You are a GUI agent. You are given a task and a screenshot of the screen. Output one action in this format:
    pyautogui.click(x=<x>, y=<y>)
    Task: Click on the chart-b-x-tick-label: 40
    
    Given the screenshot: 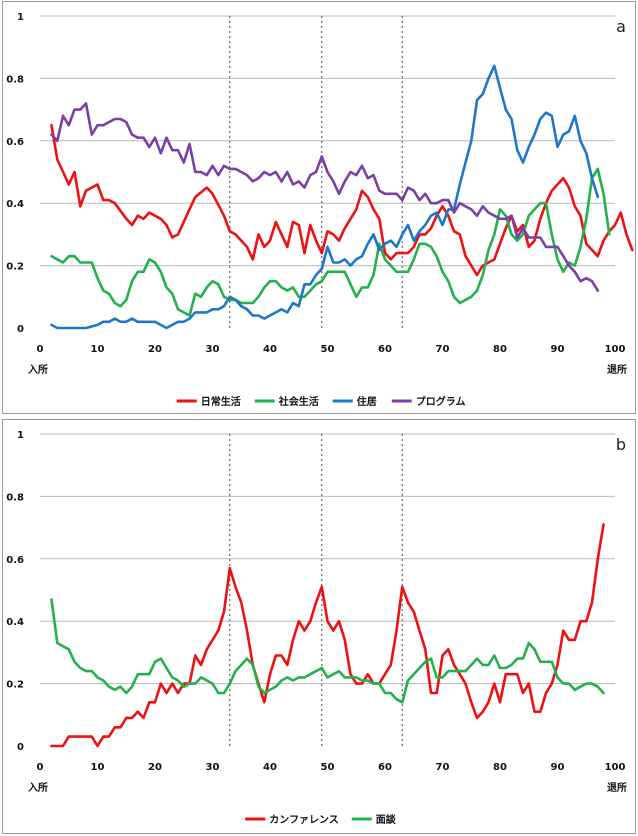 What is the action you would take?
    pyautogui.click(x=270, y=767)
    